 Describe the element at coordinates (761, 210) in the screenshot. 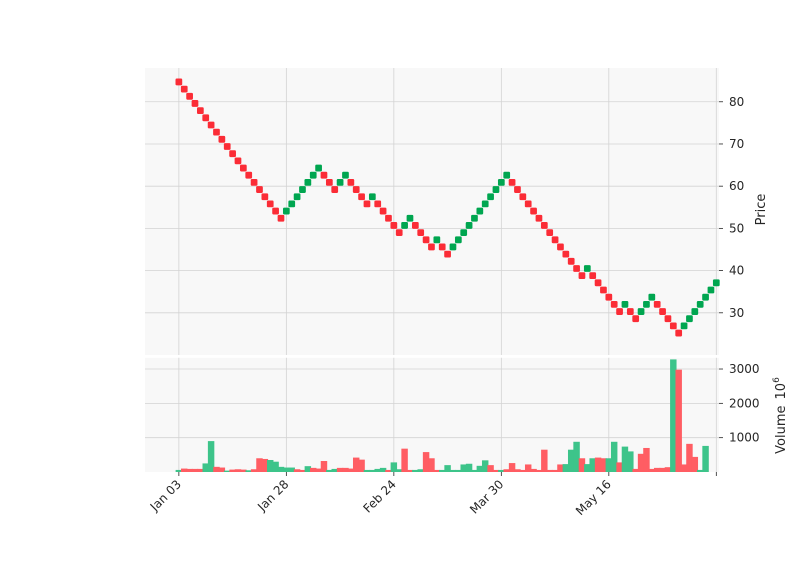

I see `price-axis-label: Price` at that location.